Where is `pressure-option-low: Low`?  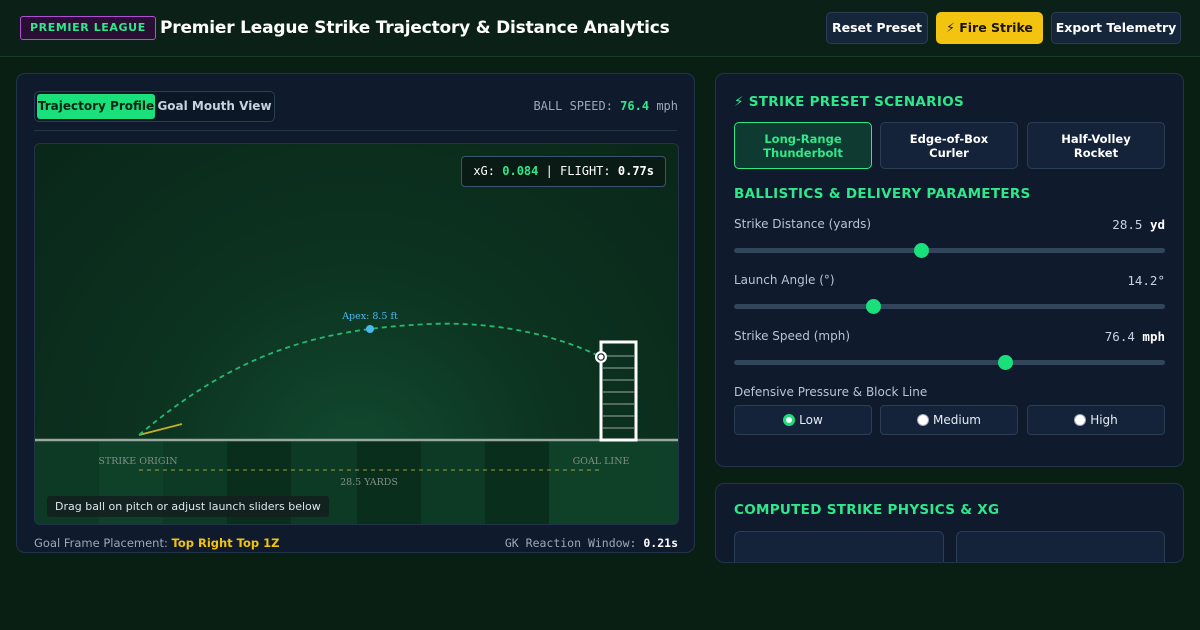
pressure-option-low: Low is located at coordinates (803, 420).